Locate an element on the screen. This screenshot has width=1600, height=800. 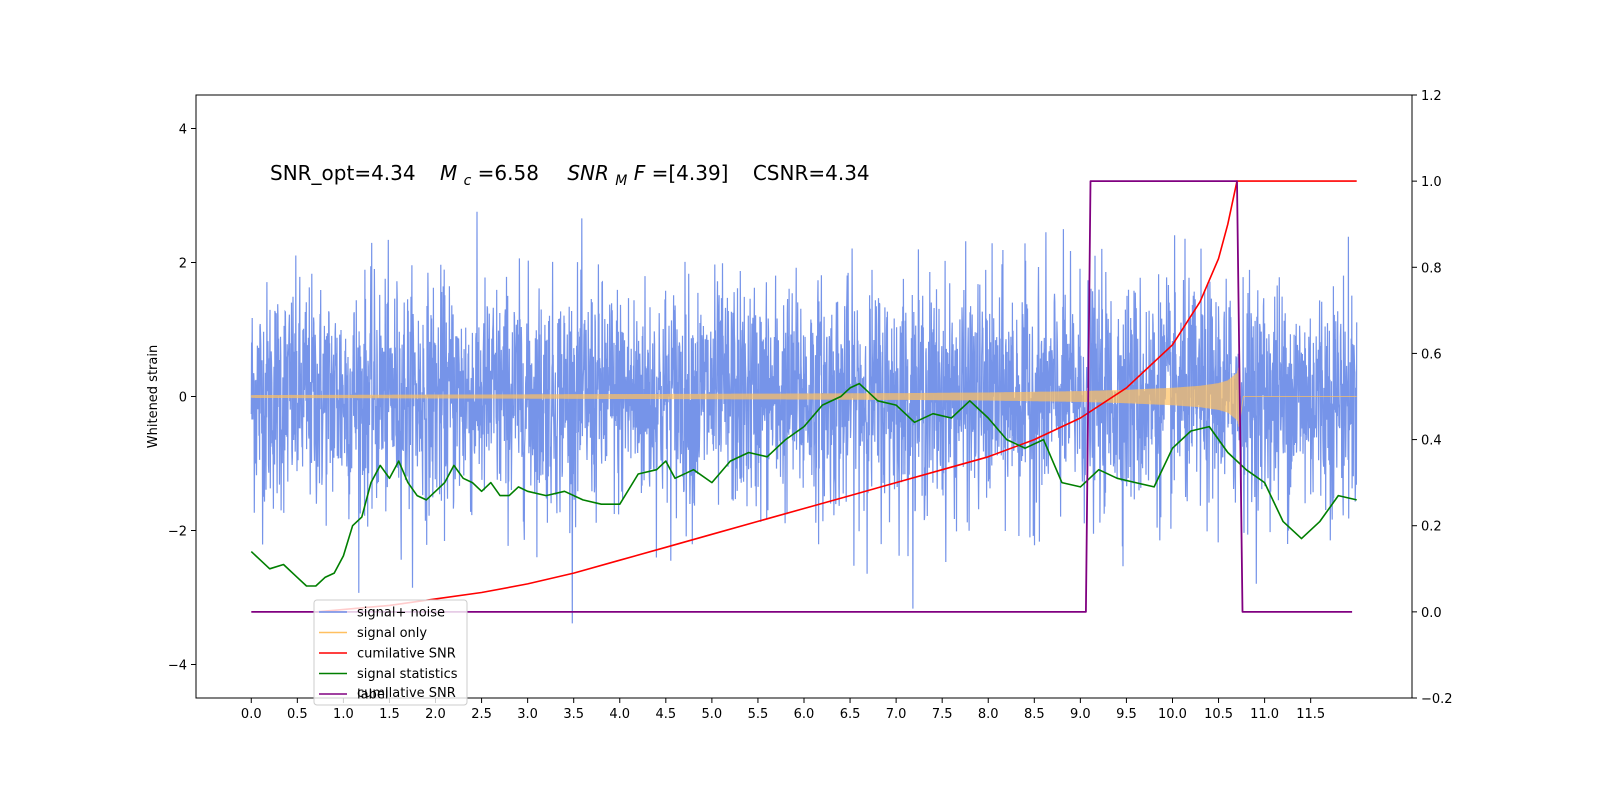
x-tick-label: 9.5 is located at coordinates (1126, 714).